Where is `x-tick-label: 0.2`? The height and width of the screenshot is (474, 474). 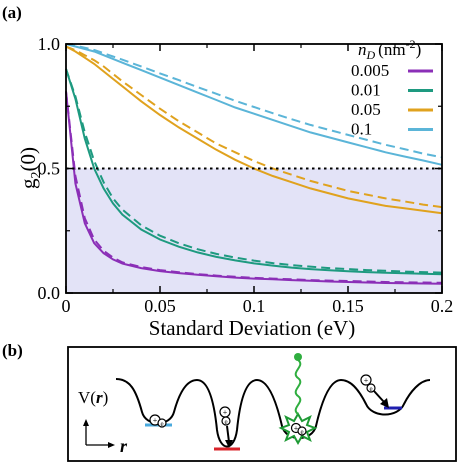 x-tick-label: 0.2 is located at coordinates (442, 306).